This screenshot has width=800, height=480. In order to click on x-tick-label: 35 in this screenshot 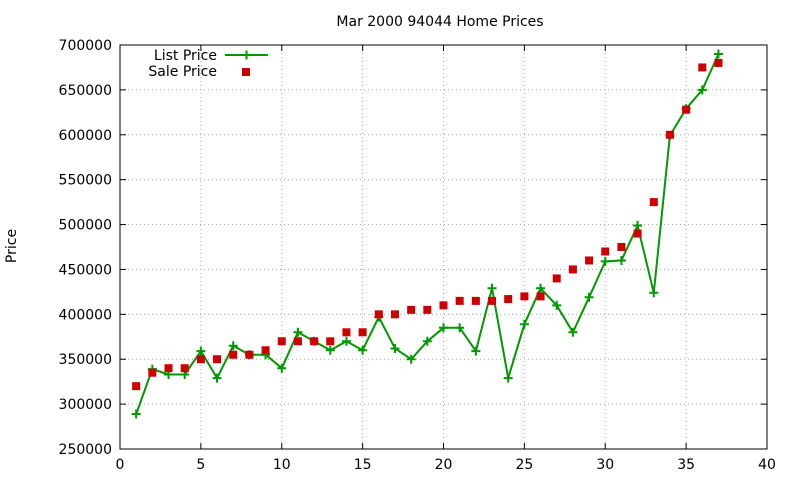, I will do `click(686, 465)`.